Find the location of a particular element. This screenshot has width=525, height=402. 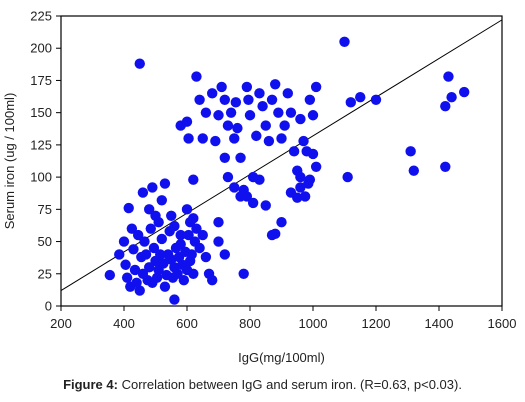

y-axis-ticks: 0 25 50 75 100 125 150 175 200 225 is located at coordinates (45, 161).